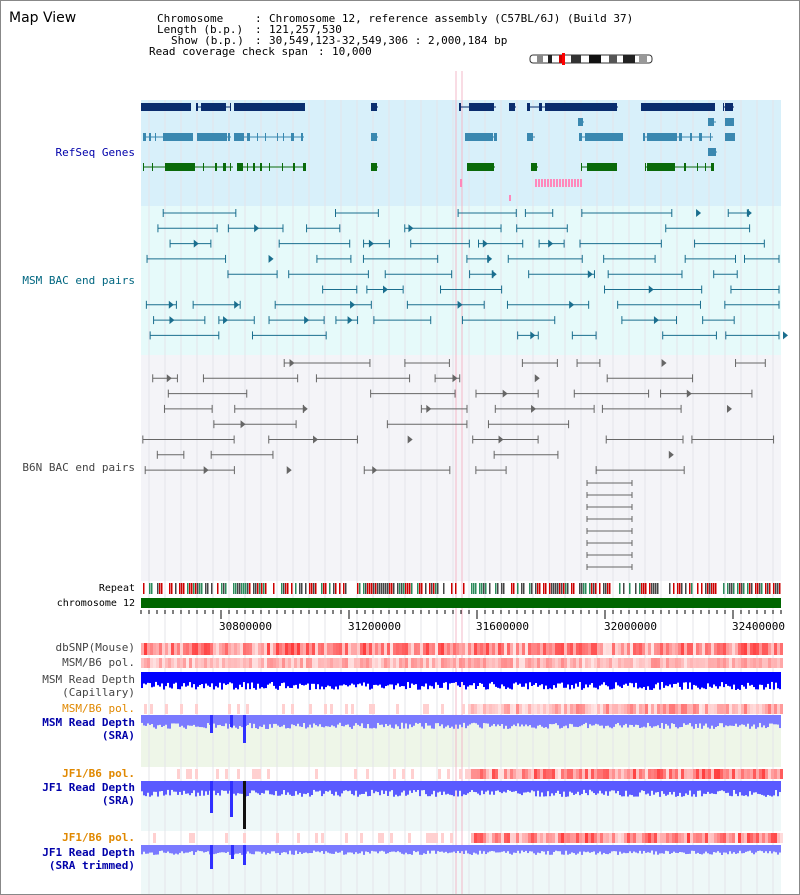 The image size is (800, 895). What do you see at coordinates (592, 59) in the screenshot?
I see `chromosome-ideogram` at bounding box center [592, 59].